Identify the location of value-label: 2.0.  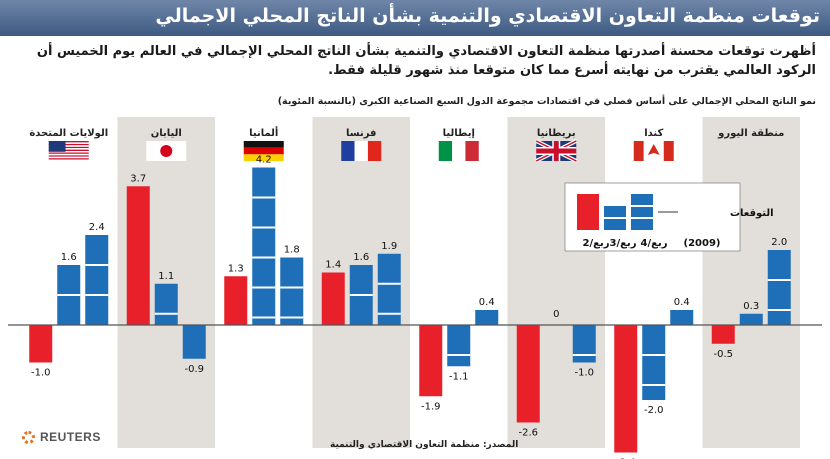
(779, 242).